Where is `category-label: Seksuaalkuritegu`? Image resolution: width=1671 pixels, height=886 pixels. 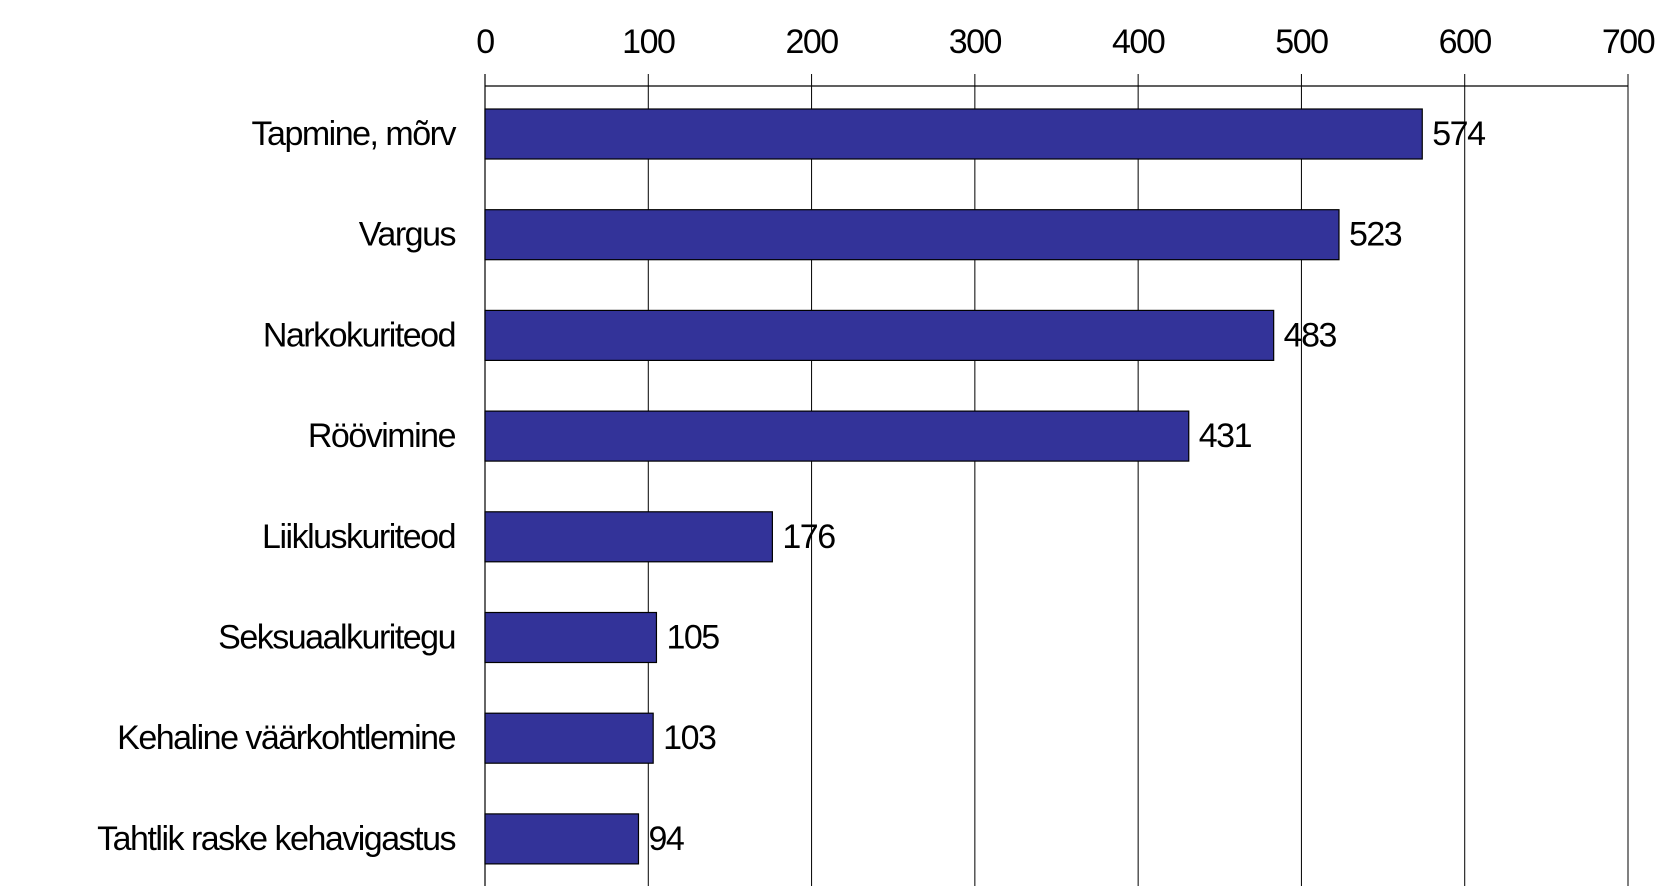
category-label: Seksuaalkuritegu is located at coordinates (336, 638).